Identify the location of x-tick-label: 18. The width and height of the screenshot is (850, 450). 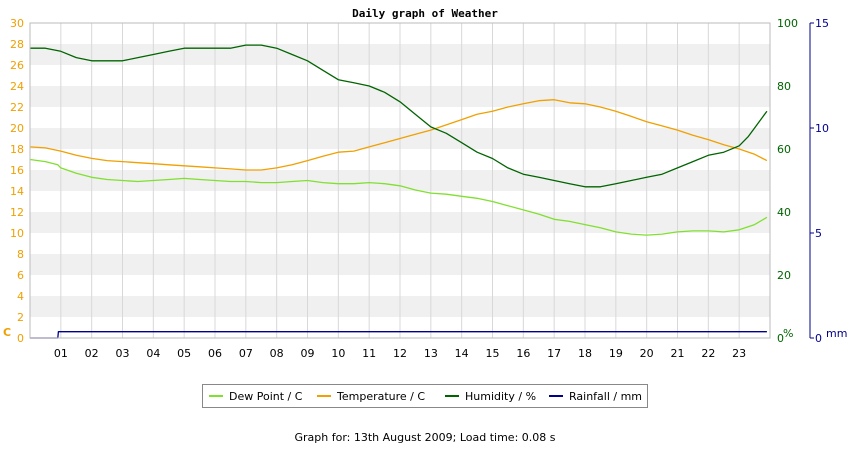
(585, 353).